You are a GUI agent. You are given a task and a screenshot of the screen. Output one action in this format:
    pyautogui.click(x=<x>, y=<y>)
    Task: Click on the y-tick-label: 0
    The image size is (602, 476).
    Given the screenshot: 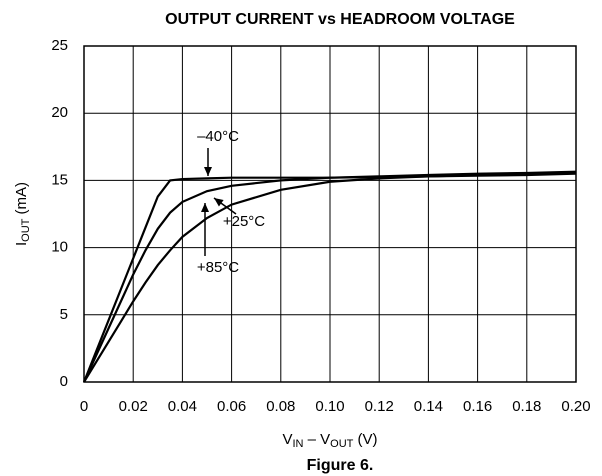 What is the action you would take?
    pyautogui.click(x=64, y=381)
    